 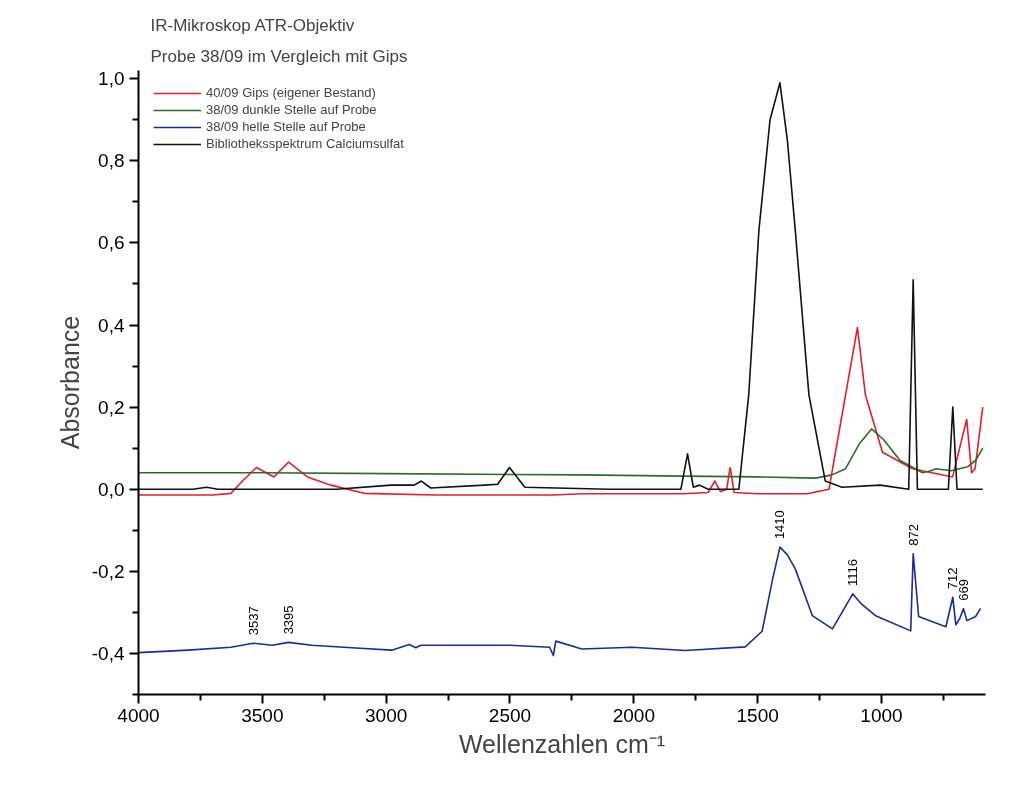 I want to click on x-tick-label: 1000, so click(x=881, y=715).